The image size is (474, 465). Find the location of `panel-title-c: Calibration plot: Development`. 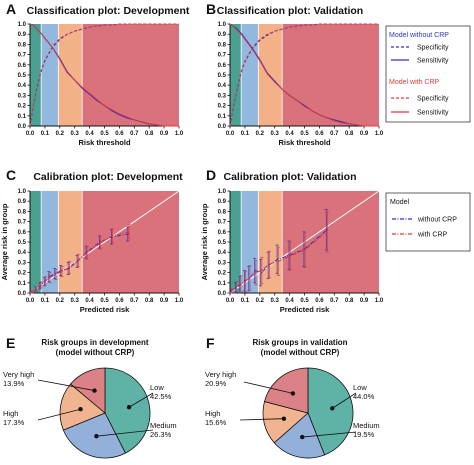

panel-title-c: Calibration plot: Development is located at coordinates (108, 177).